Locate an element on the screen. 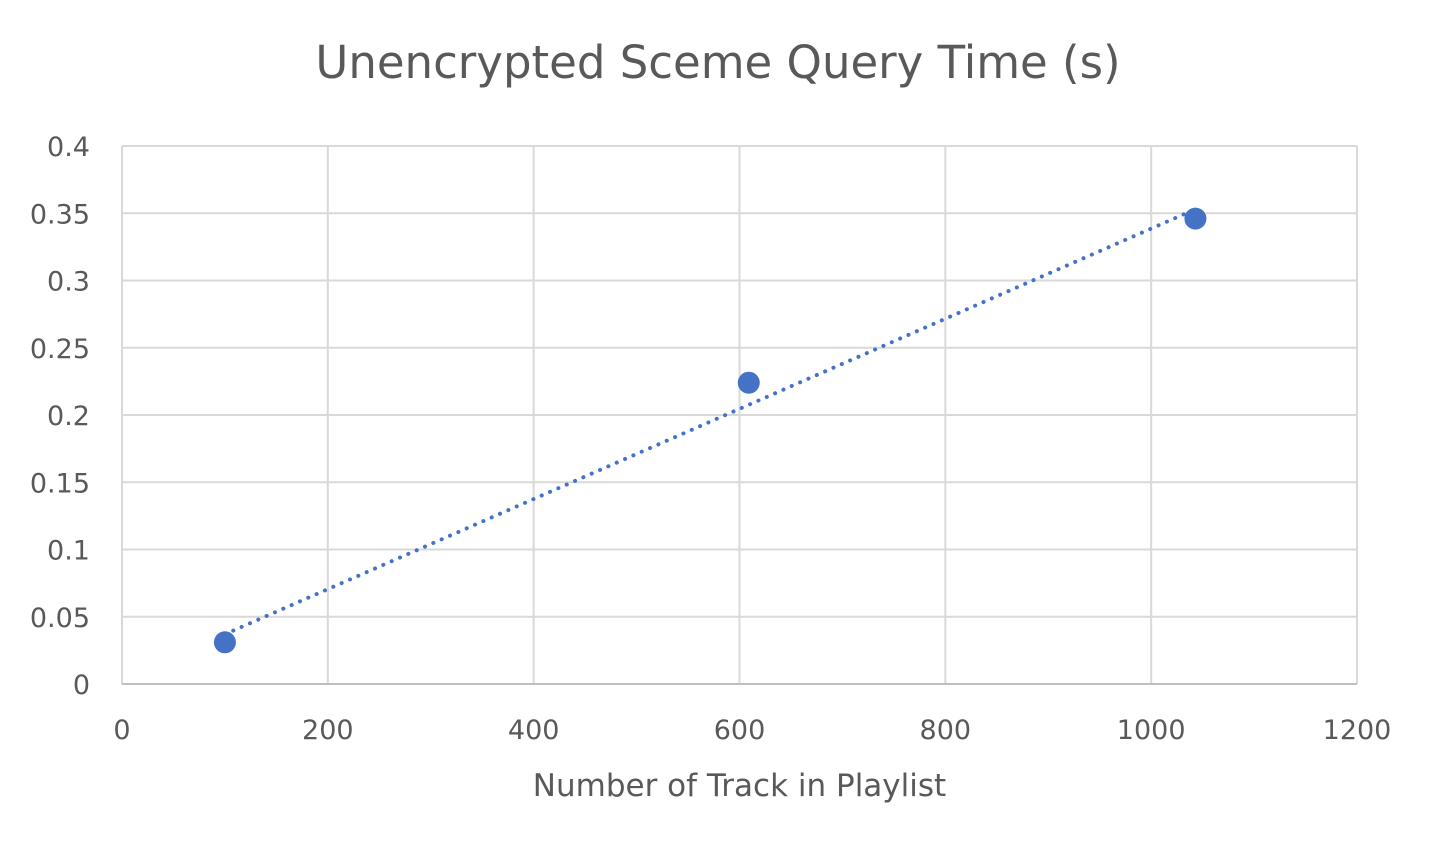 This screenshot has height=856, width=1436. y-tick-label: 0.05 is located at coordinates (60, 618).